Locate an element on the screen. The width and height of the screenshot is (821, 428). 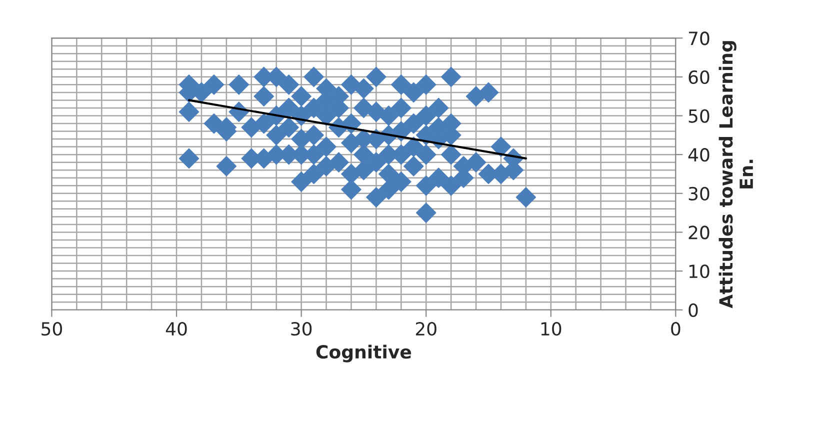
x-tick-label: 20 is located at coordinates (426, 329).